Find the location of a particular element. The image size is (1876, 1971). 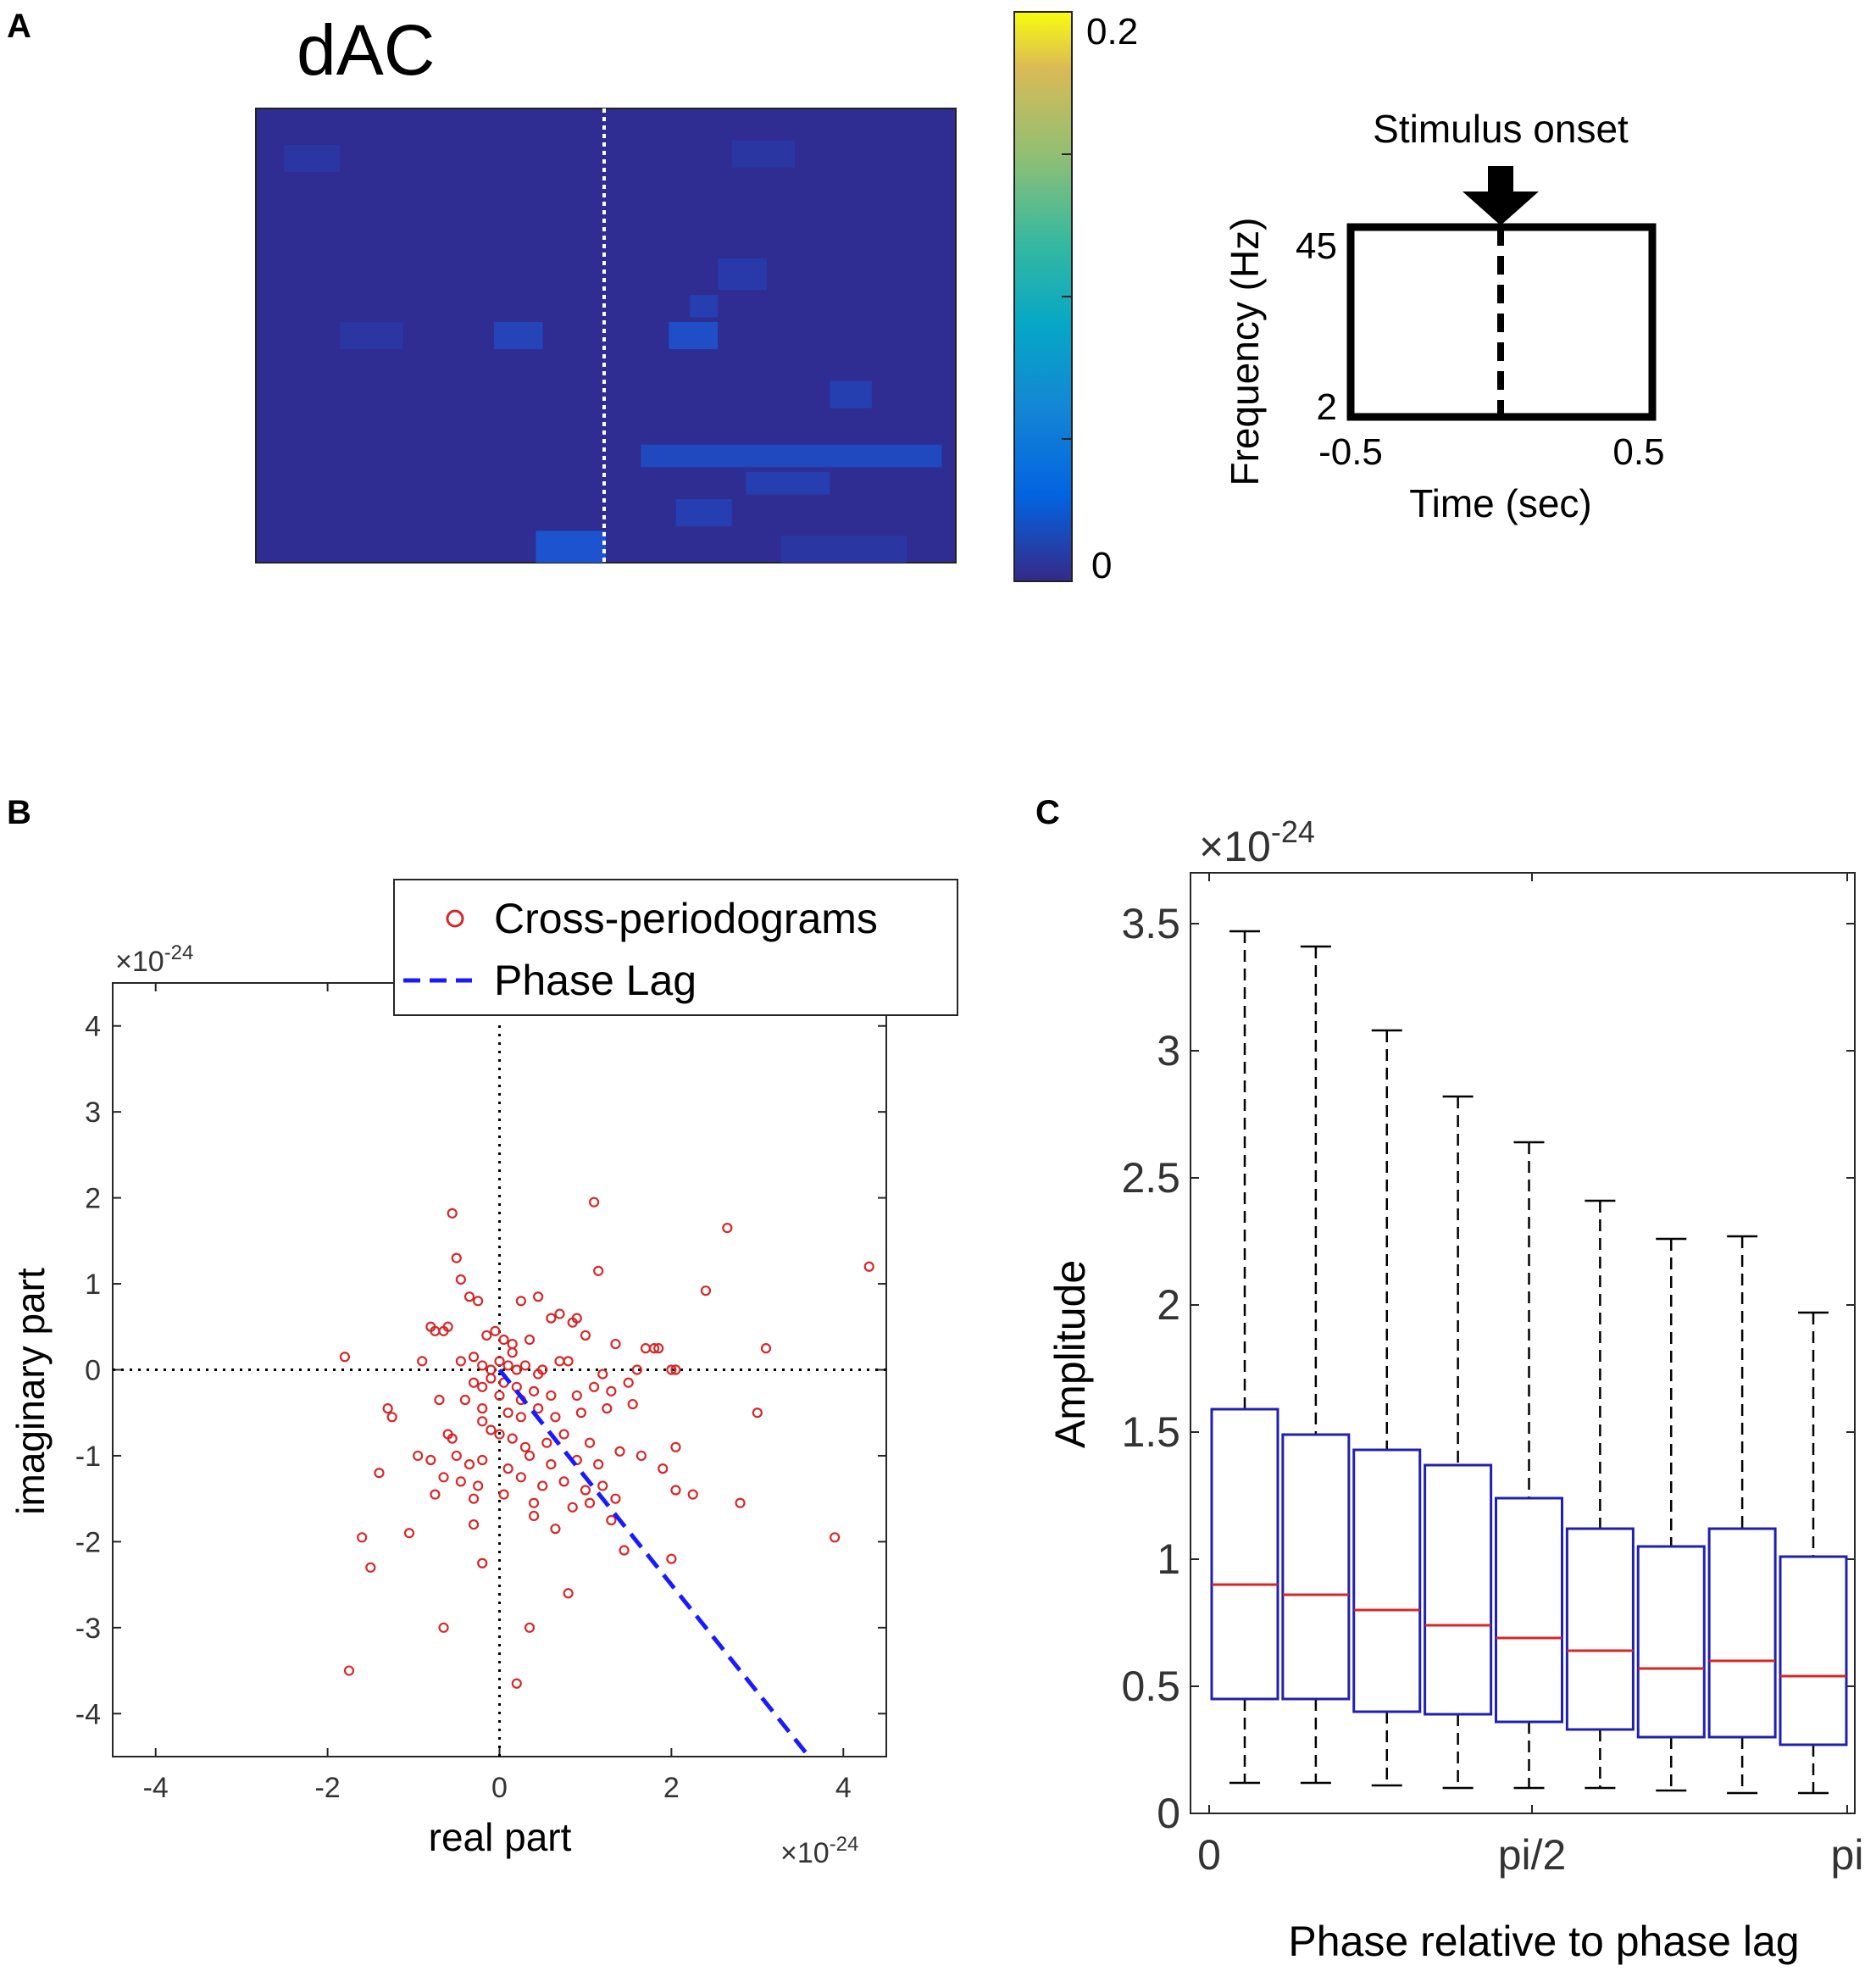

scatter-legend: Cross-periodograms Phase Lag is located at coordinates (675, 947).